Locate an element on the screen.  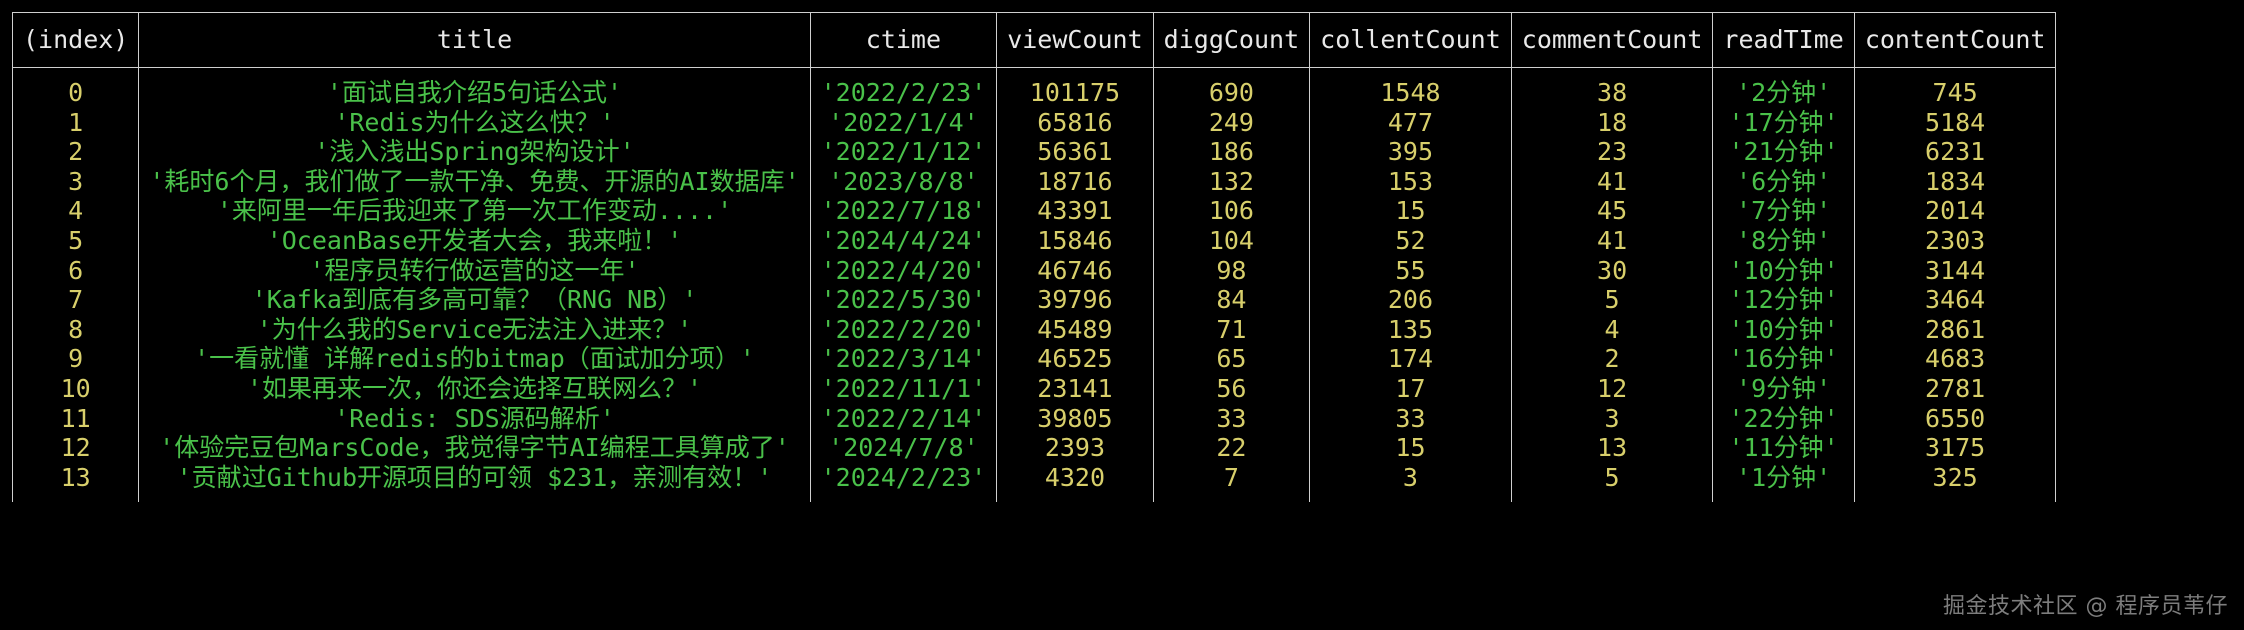
cell-title: 'Redis: SDS源码解析' is located at coordinates (474, 418).